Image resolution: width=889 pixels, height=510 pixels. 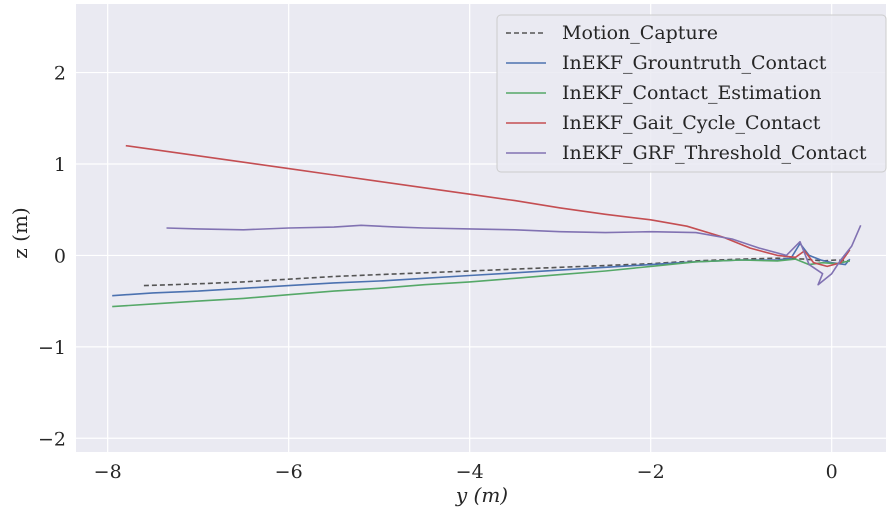 I want to click on legend-label: Motion_Capture, so click(x=640, y=33).